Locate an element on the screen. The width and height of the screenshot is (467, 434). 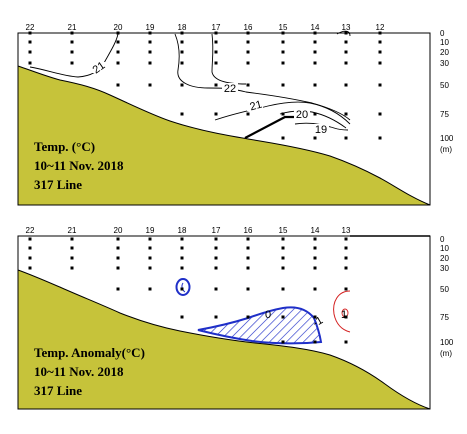
depth-tick-label: 75 is located at coordinates (444, 317).